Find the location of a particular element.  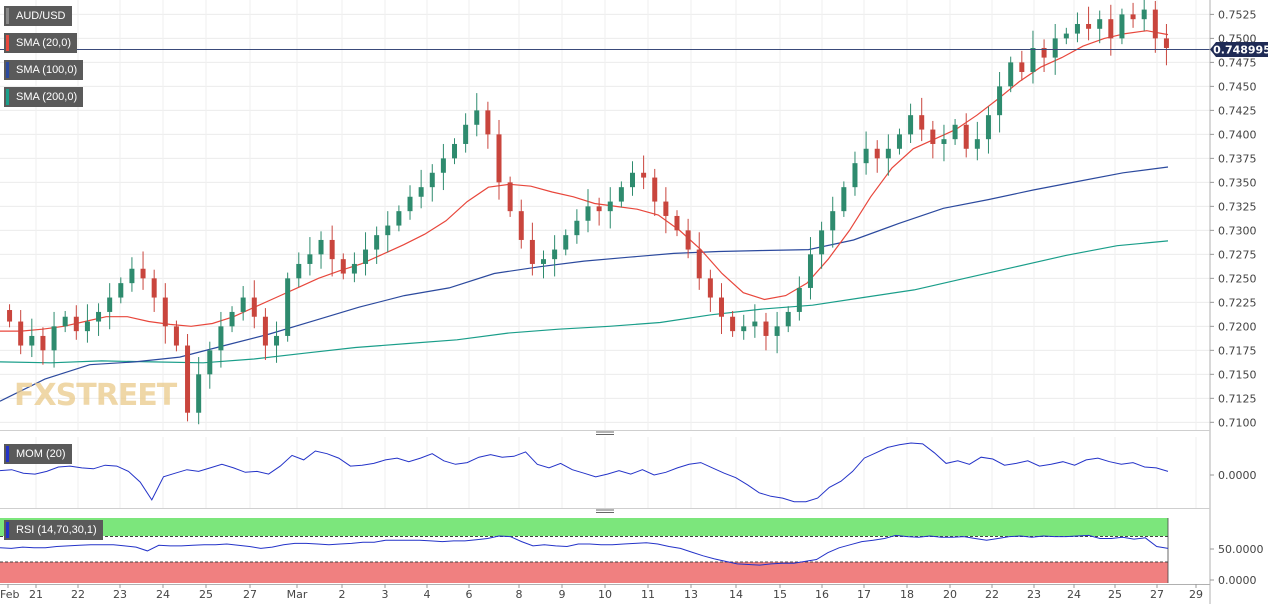

legend-pair: AUD/USD is located at coordinates (38, 16).